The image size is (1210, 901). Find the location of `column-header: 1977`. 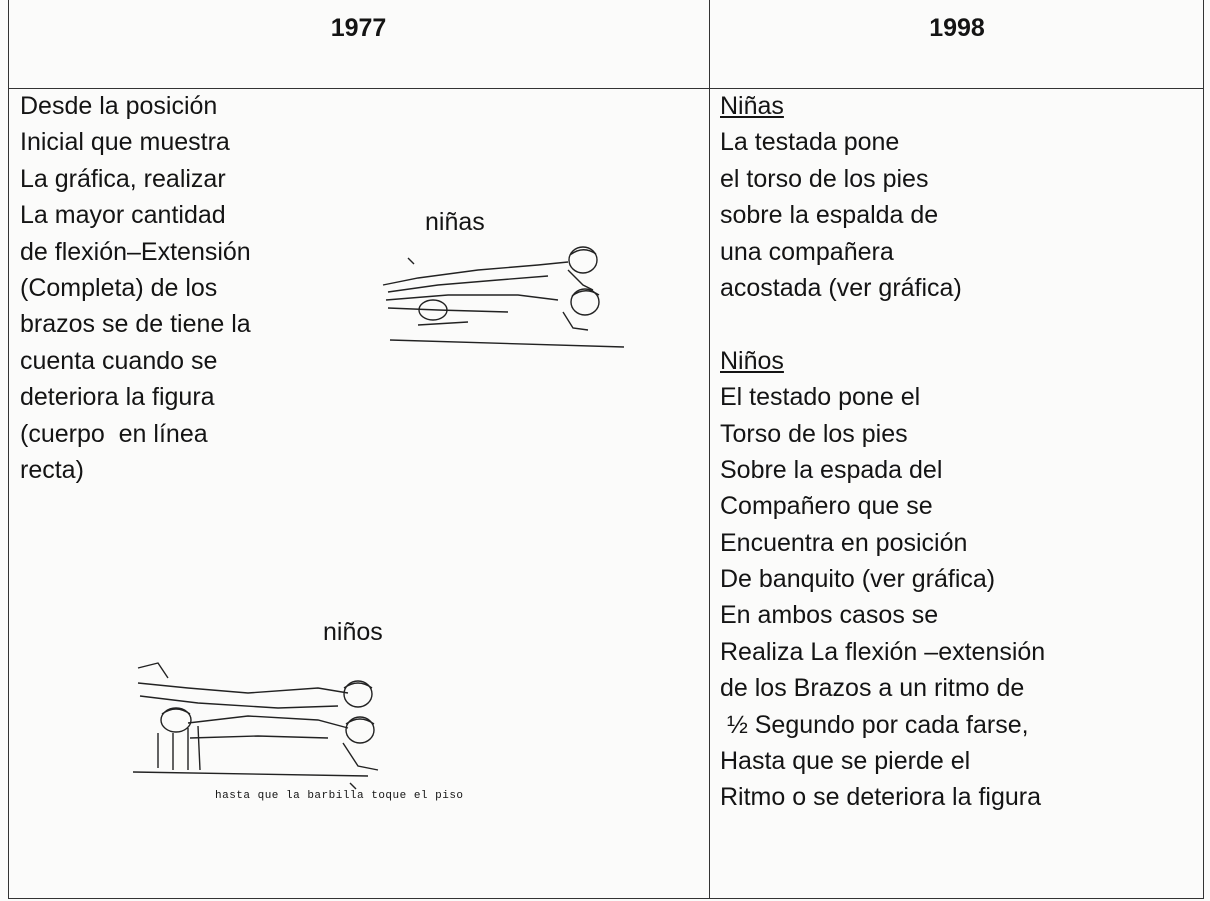

column-header: 1977 is located at coordinates (358, 28).